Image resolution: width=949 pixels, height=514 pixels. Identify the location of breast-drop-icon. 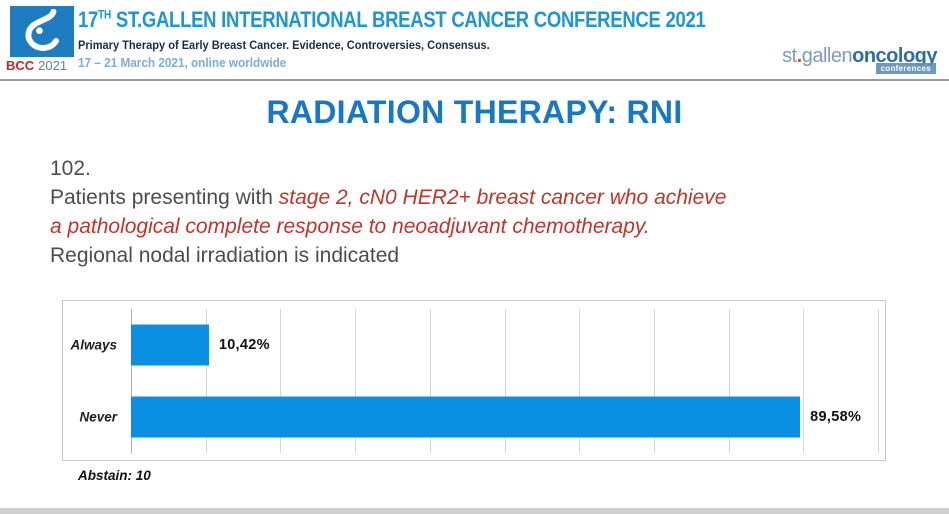
(42, 30).